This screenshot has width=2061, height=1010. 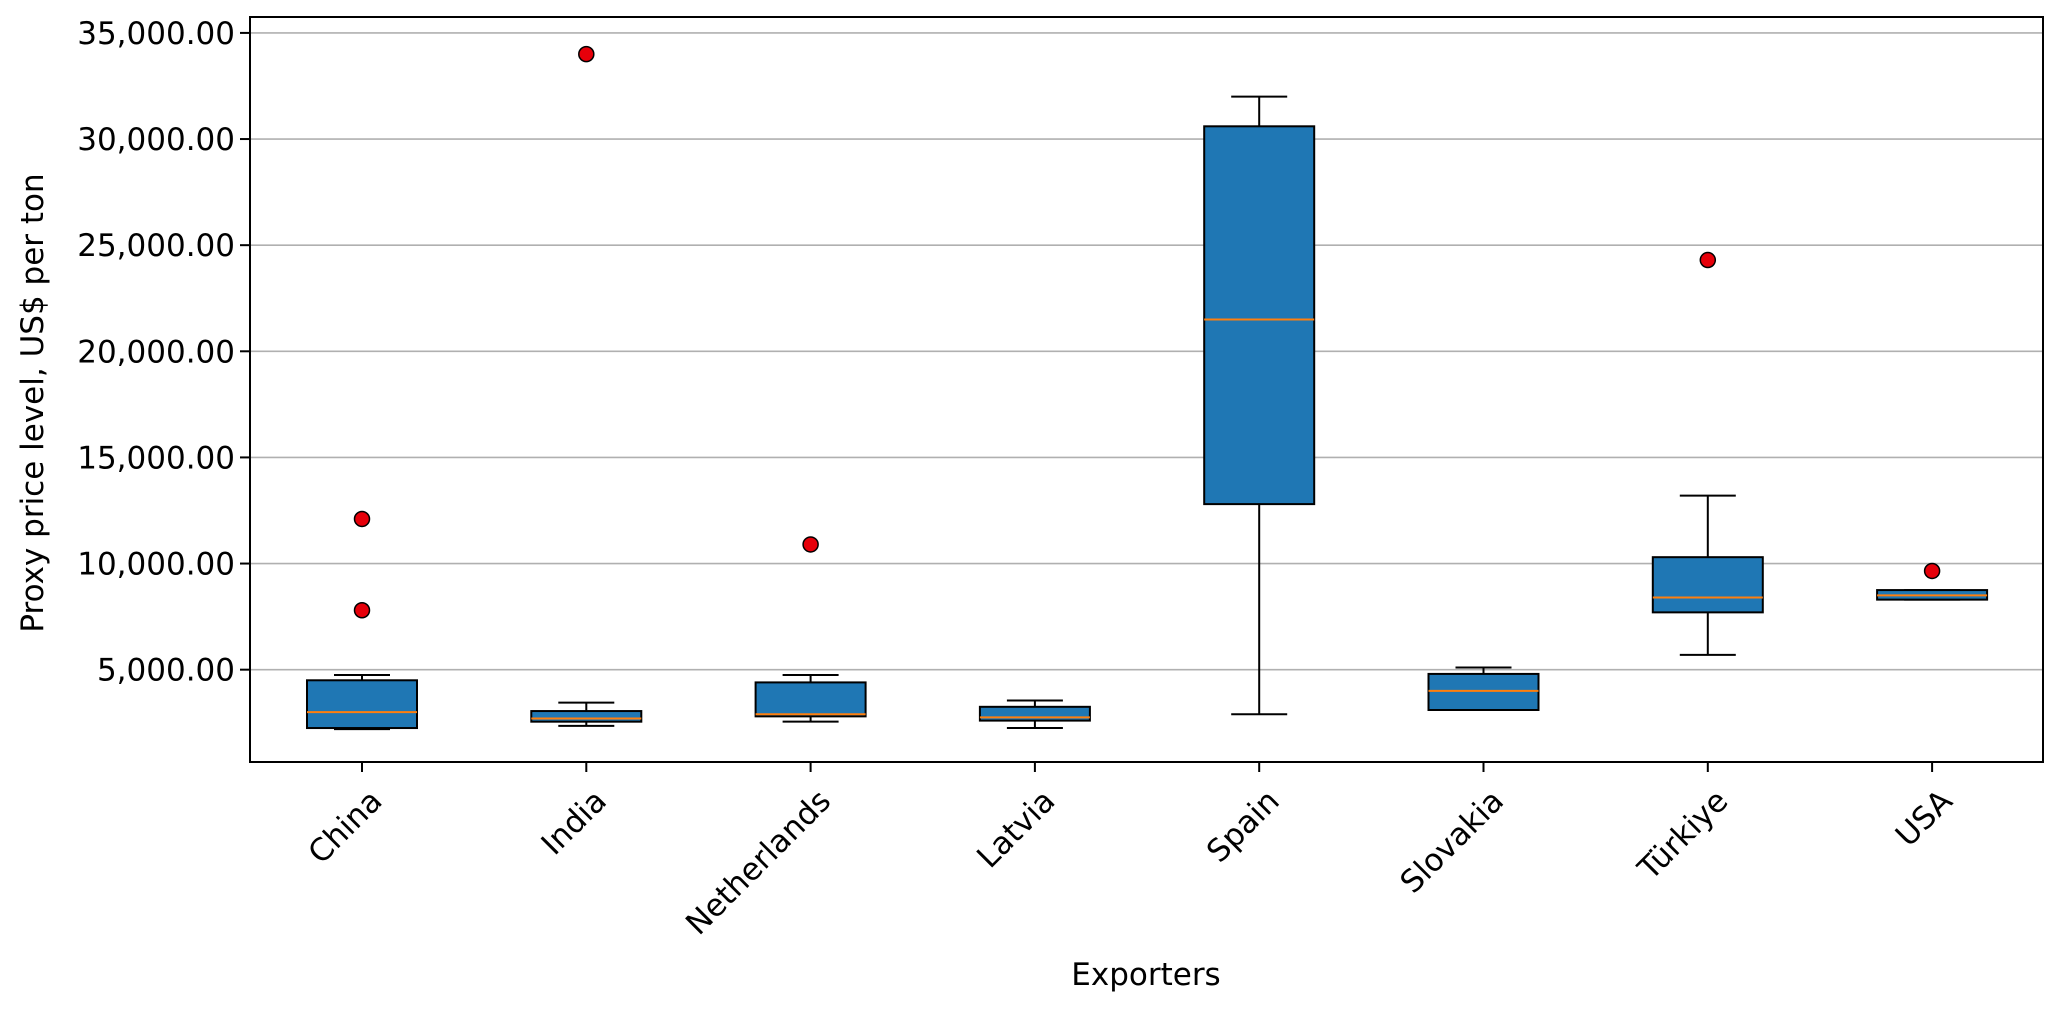 What do you see at coordinates (156, 34) in the screenshot?
I see `y-tick-label: 35,000.00` at bounding box center [156, 34].